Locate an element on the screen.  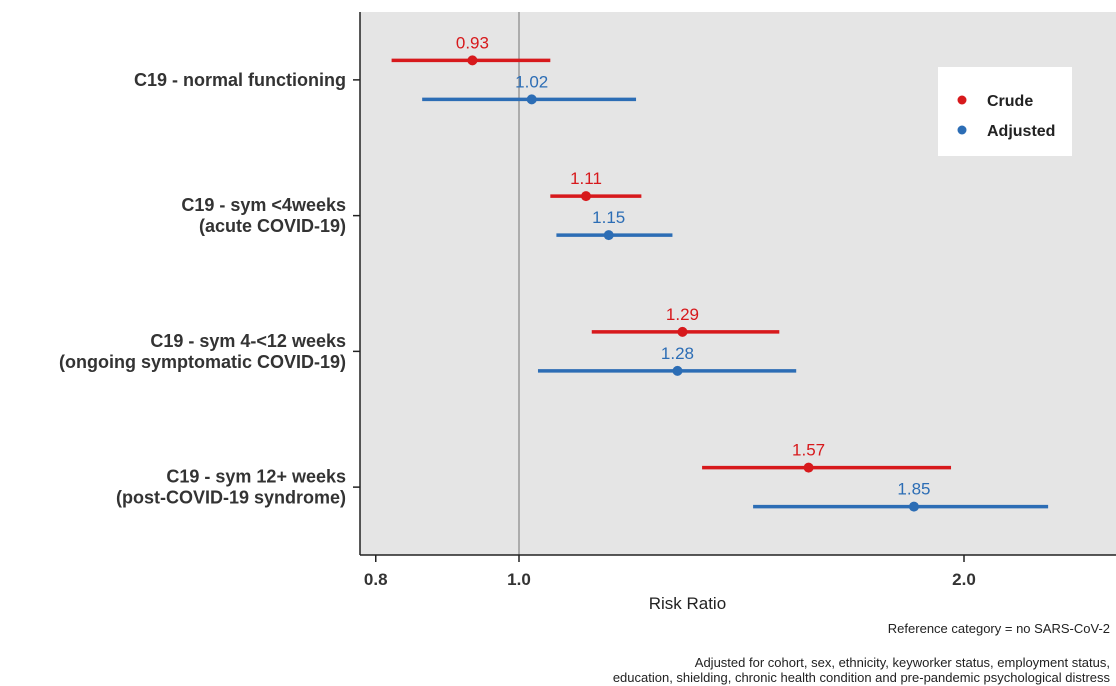
y-tick-label-line: C19 - sym 12+ weeks is located at coordinates (256, 477).